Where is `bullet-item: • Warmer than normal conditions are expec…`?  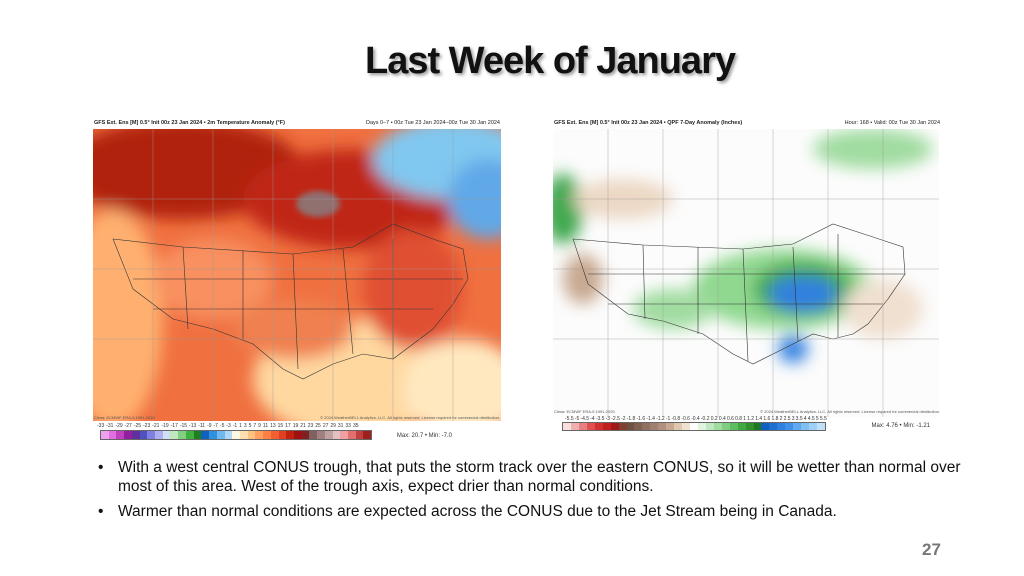 bullet-item: • Warmer than normal conditions are expec… is located at coordinates (467, 511).